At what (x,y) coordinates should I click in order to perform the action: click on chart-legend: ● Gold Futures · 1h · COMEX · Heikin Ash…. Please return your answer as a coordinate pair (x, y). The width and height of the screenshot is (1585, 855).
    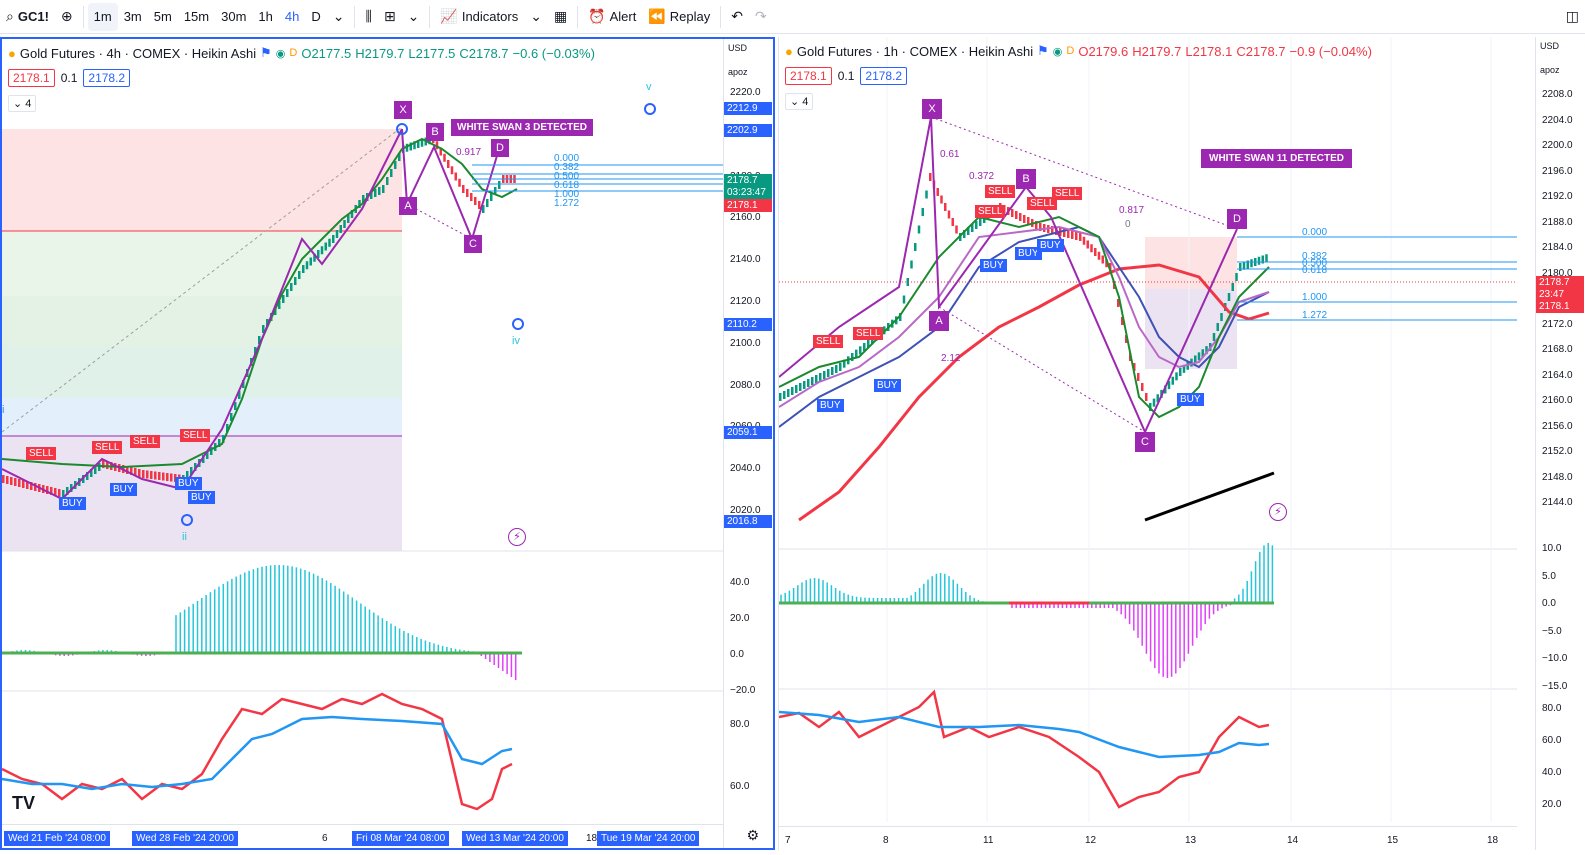
    Looking at the image, I should click on (1078, 51).